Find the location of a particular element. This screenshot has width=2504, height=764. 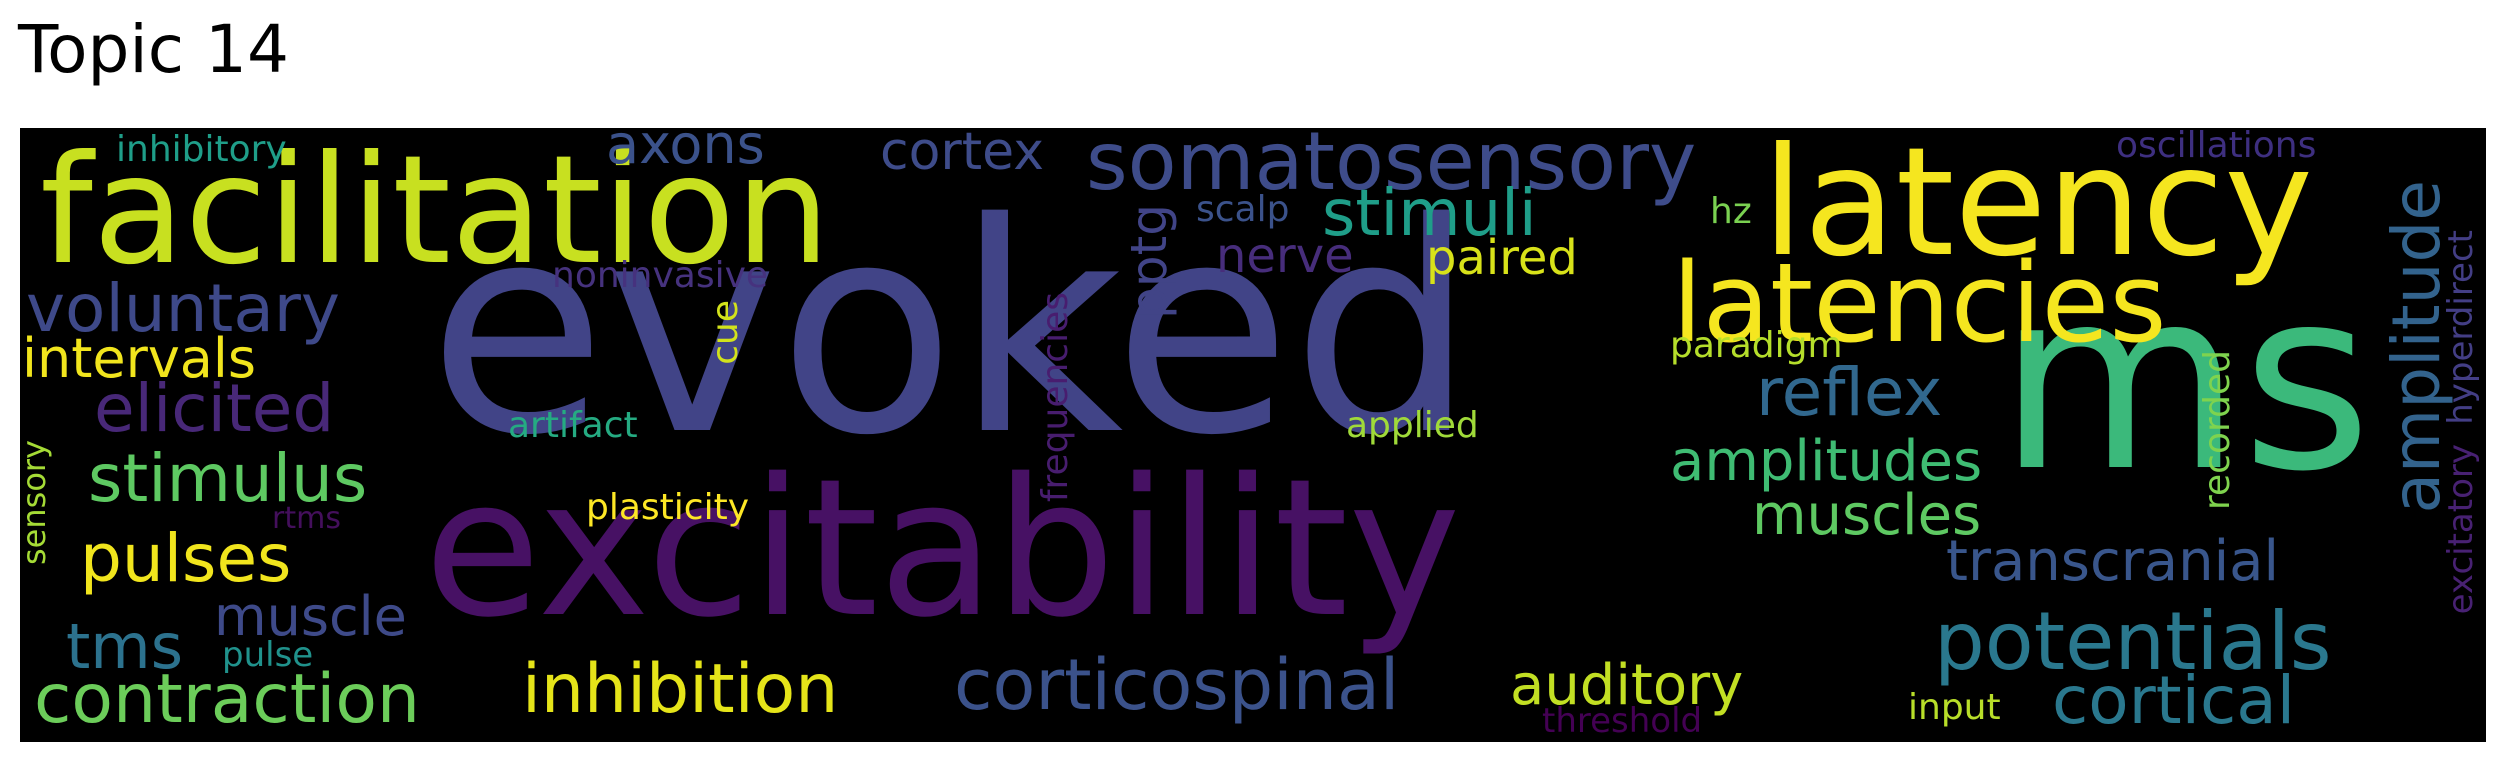

word-stimuli: stimuli is located at coordinates (1429, 214).